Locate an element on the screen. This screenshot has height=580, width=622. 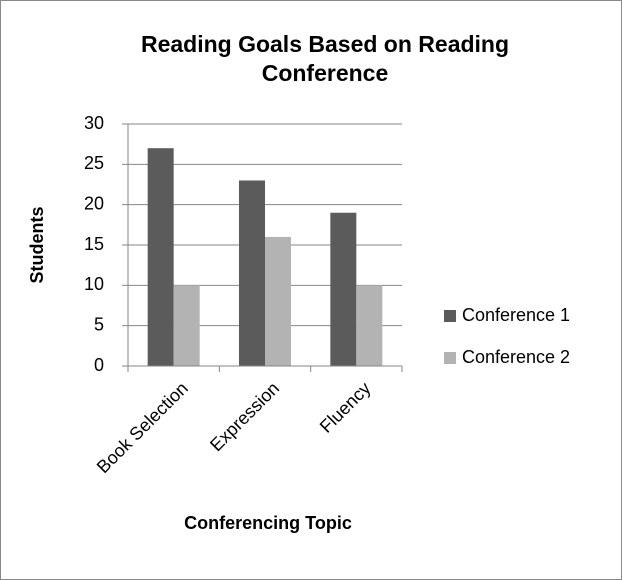
y-tick-label: 0 is located at coordinates (99, 365).